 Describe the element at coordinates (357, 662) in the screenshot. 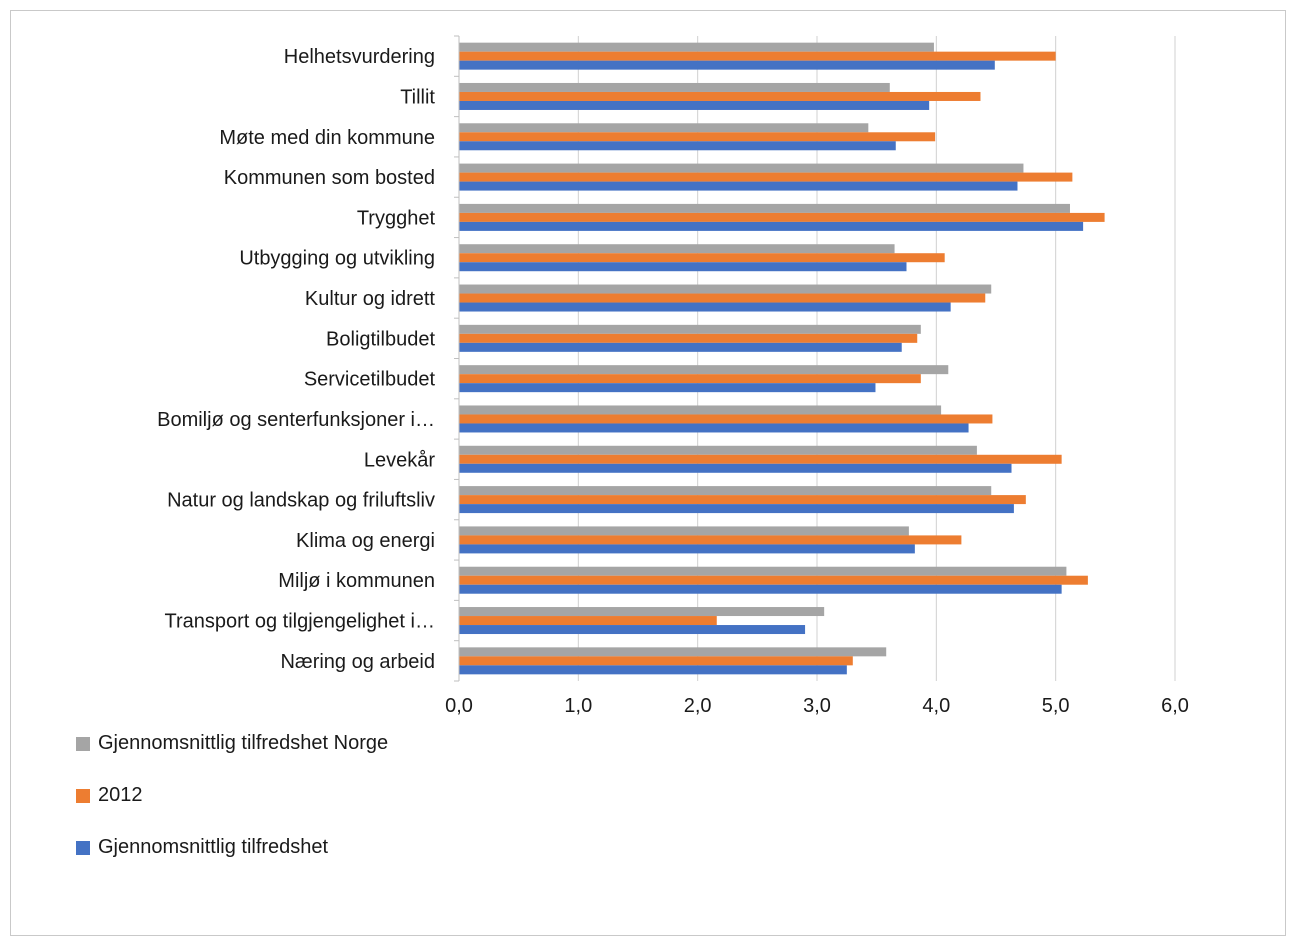

I see `category-label: Næring og arbeid` at that location.